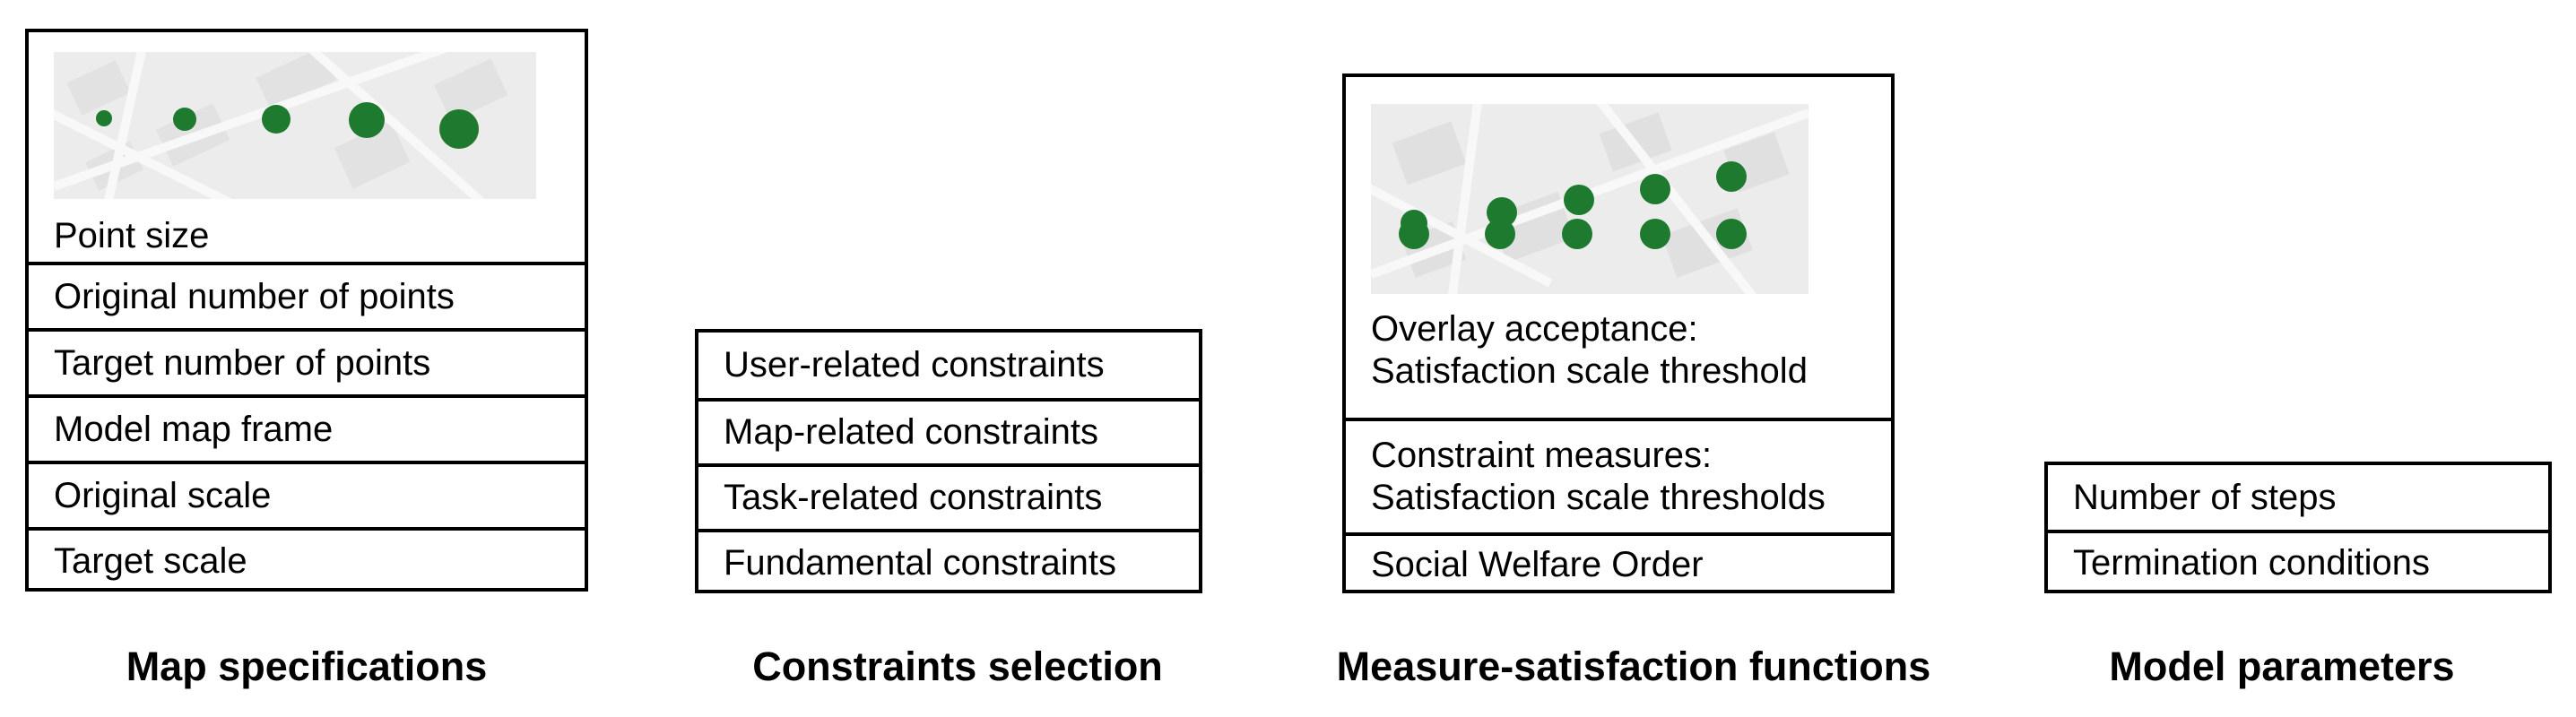 The width and height of the screenshot is (2576, 717). Describe the element at coordinates (1542, 455) in the screenshot. I see `constraint-measures-line1: Constraint measures:` at that location.